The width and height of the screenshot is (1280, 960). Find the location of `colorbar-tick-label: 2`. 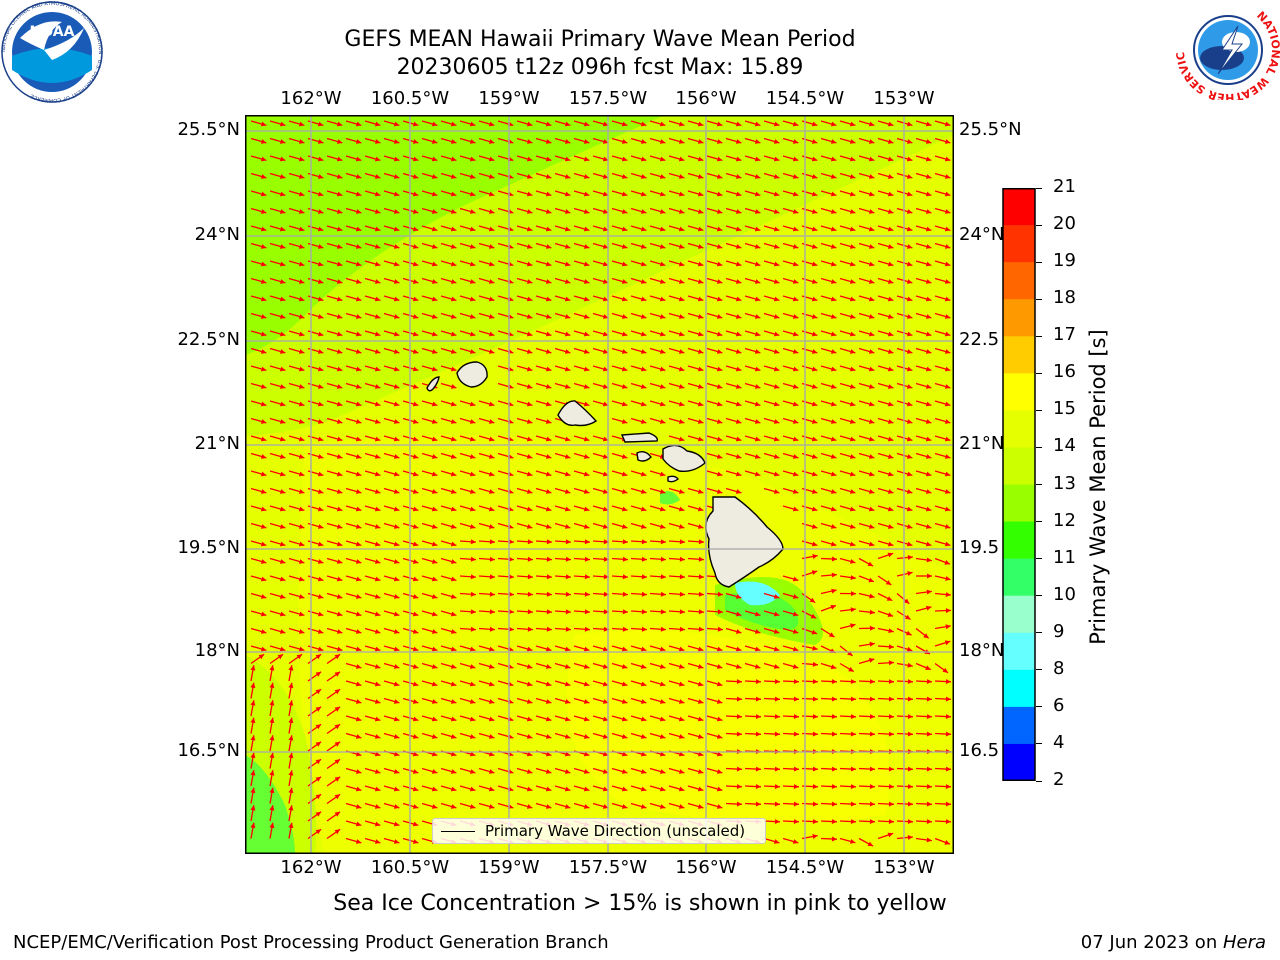

colorbar-tick-label: 2 is located at coordinates (1059, 779).